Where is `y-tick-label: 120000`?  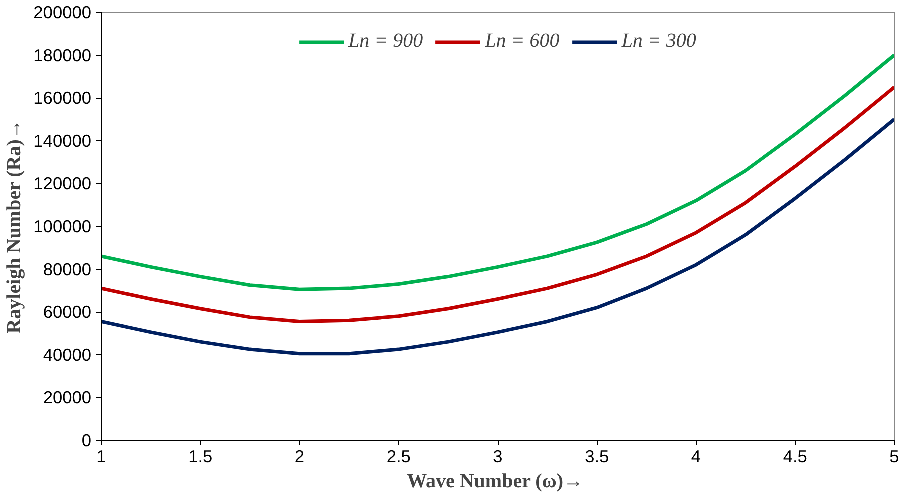 y-tick-label: 120000 is located at coordinates (63, 184).